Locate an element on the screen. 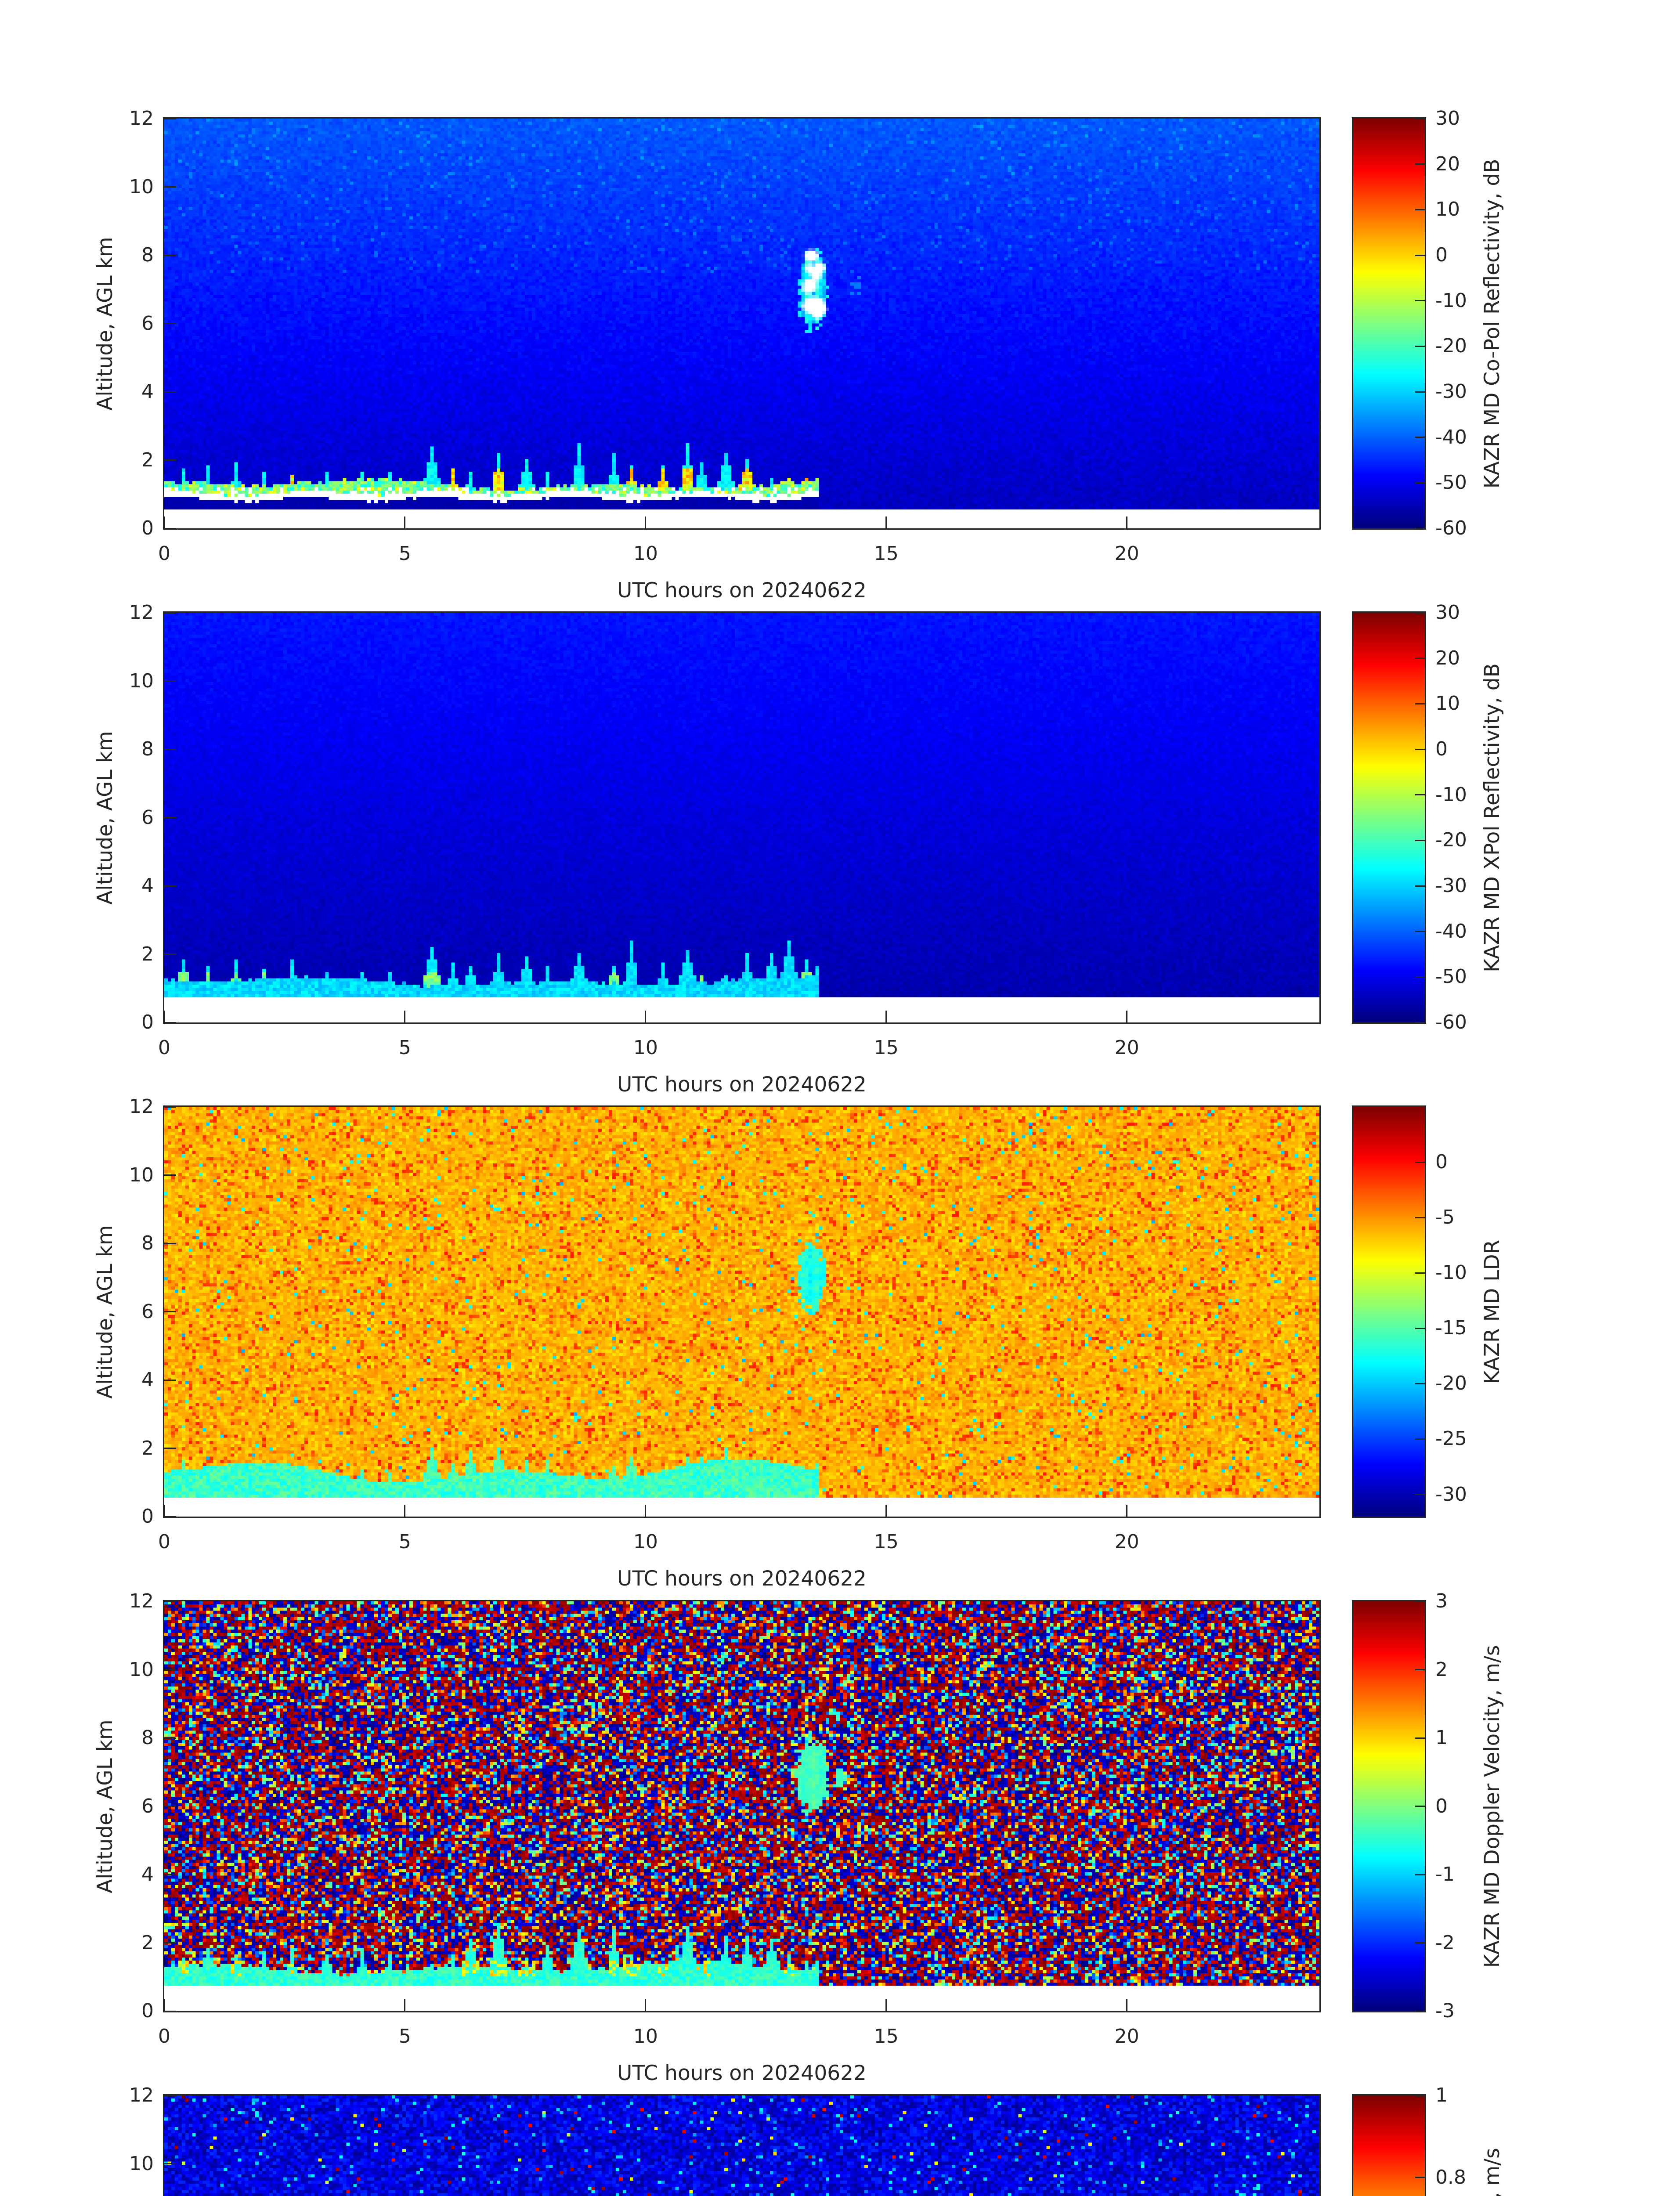  copol-colorbar-tick-label: 30 is located at coordinates (1447, 119).